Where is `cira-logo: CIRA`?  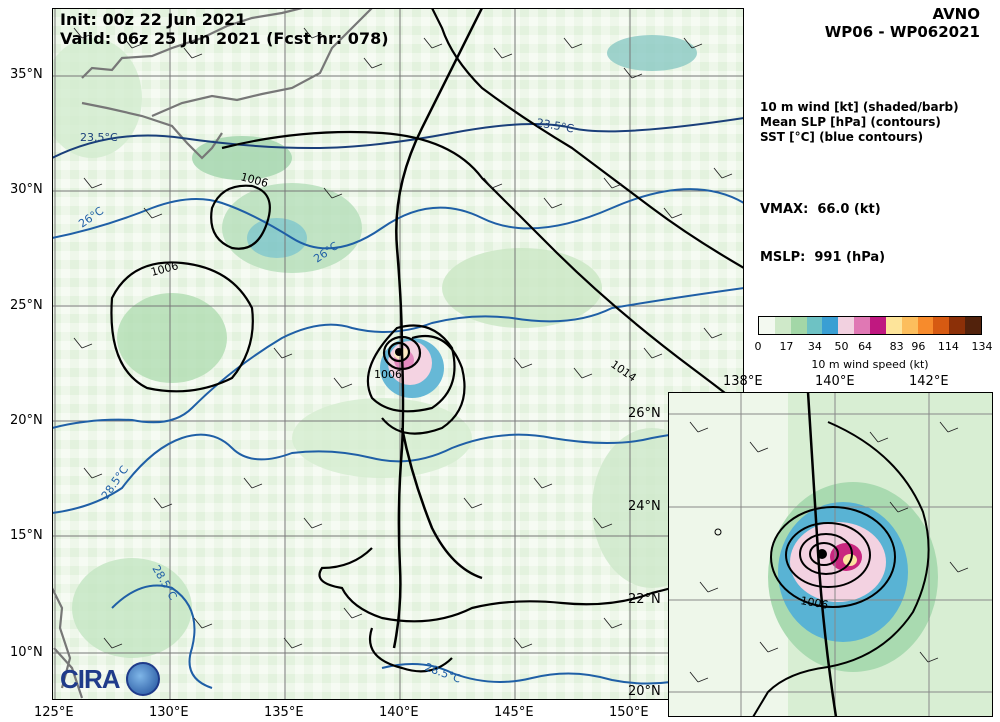
cira-logo: CIRA is located at coordinates (110, 679).